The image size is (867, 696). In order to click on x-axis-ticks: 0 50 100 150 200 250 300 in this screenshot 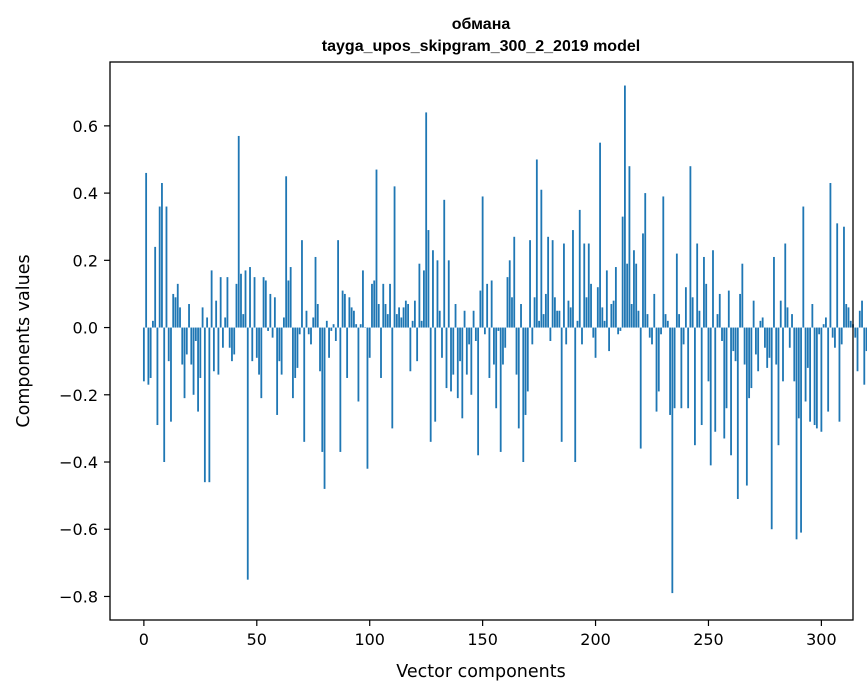, I will do `click(488, 634)`.